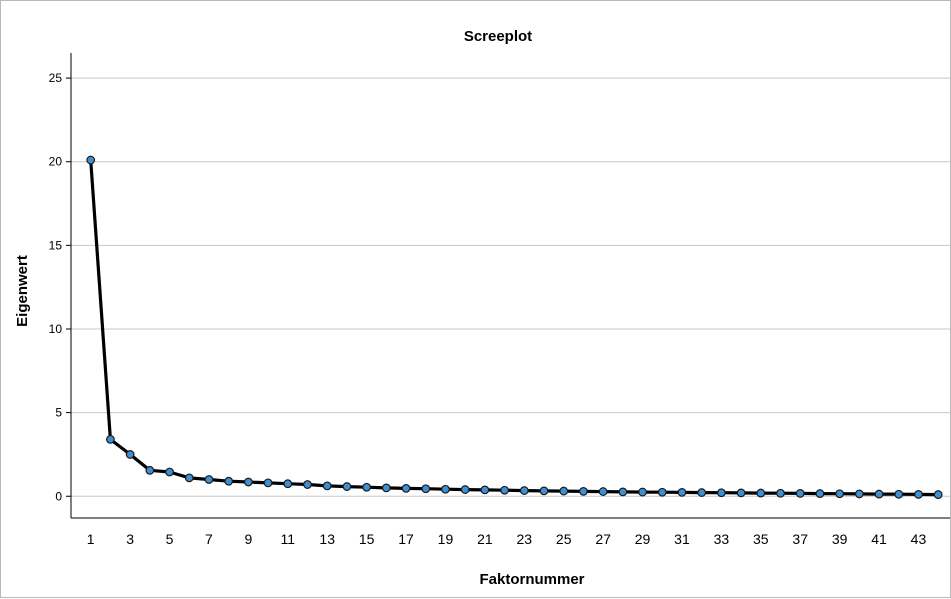 Image resolution: width=951 pixels, height=599 pixels. What do you see at coordinates (367, 539) in the screenshot?
I see `x-tick-label: 15` at bounding box center [367, 539].